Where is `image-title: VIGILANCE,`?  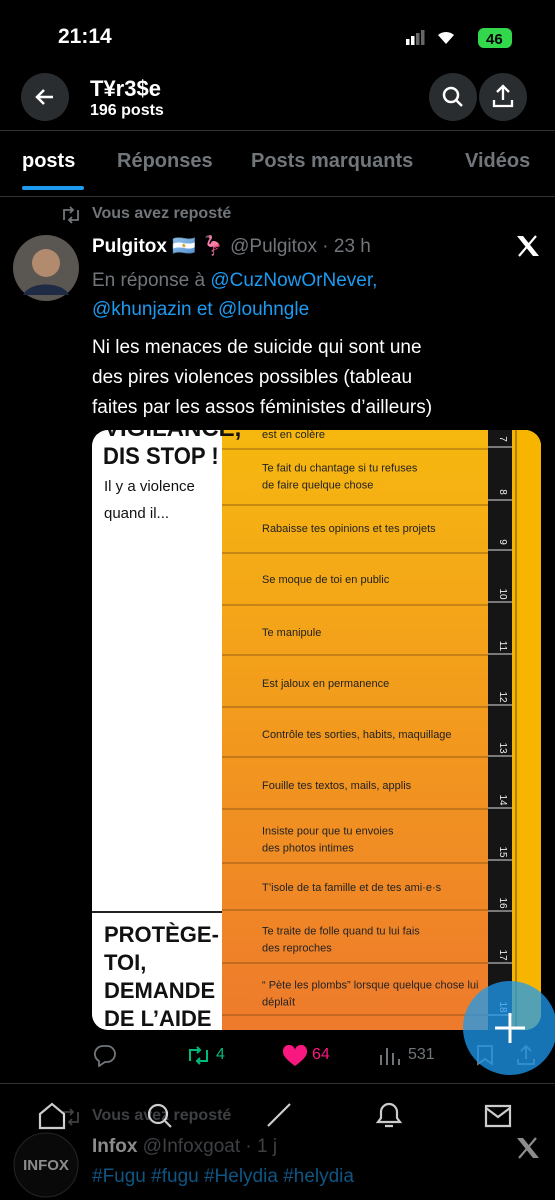 image-title: VIGILANCE, is located at coordinates (172, 436).